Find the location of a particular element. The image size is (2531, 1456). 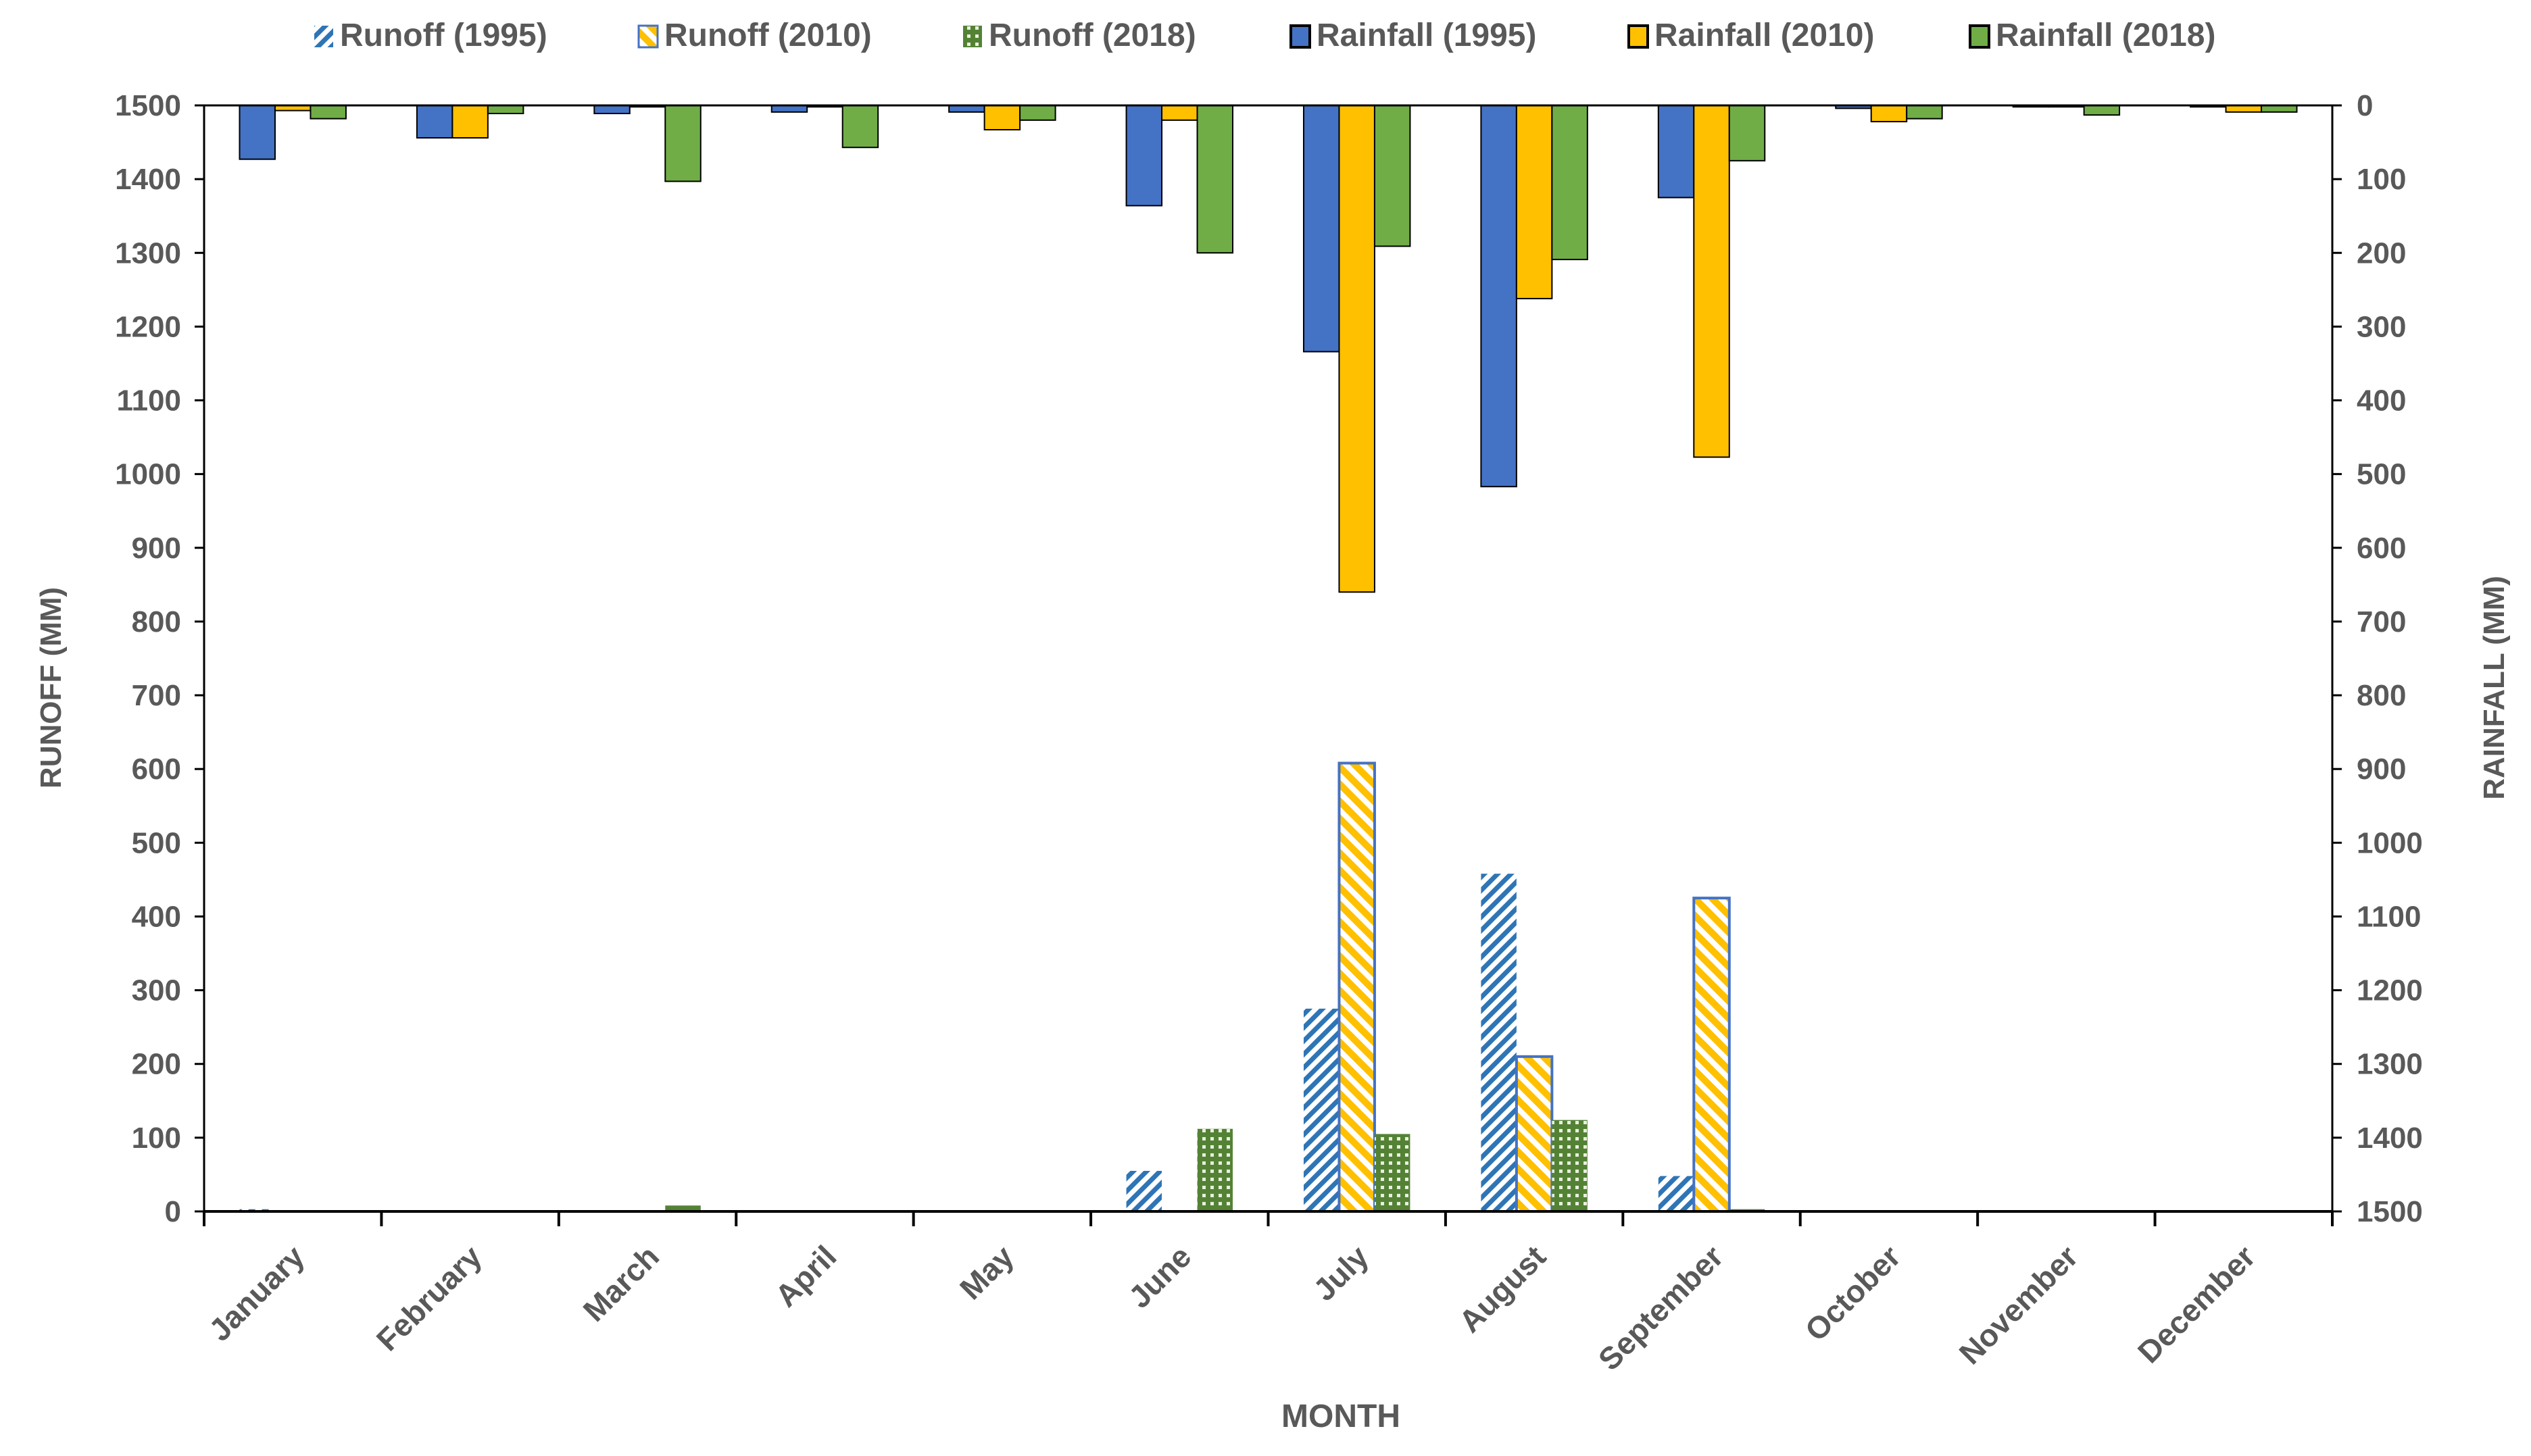

y-tick-label: 900 is located at coordinates (156, 548).